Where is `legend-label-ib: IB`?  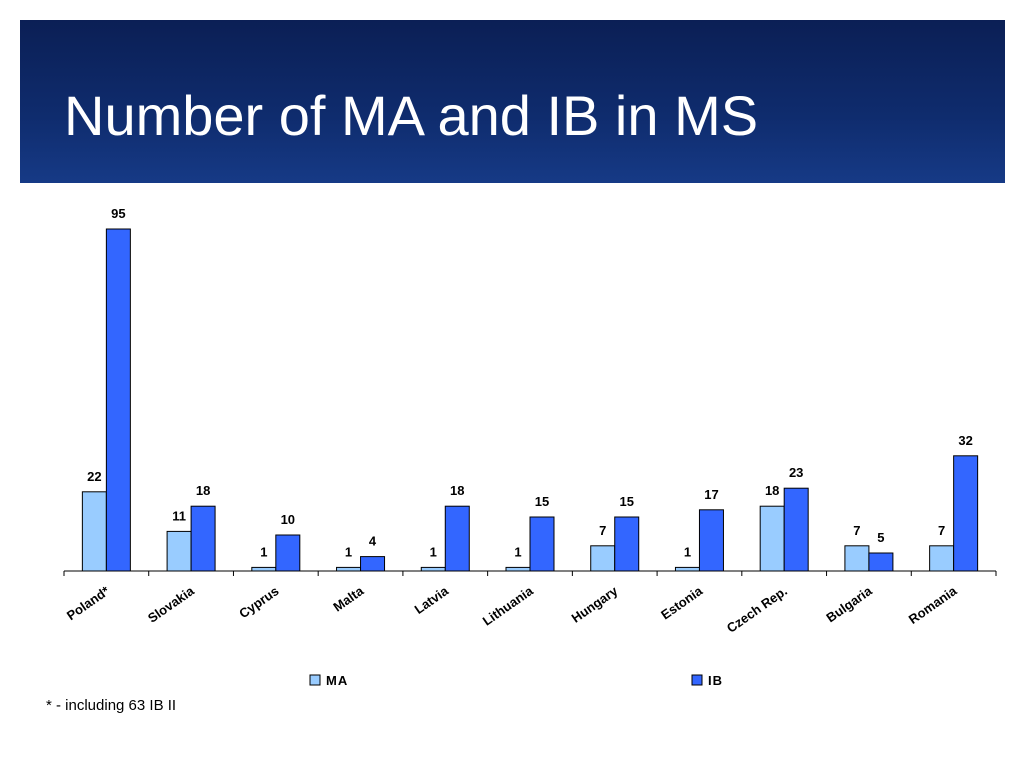
legend-label-ib: IB is located at coordinates (715, 680).